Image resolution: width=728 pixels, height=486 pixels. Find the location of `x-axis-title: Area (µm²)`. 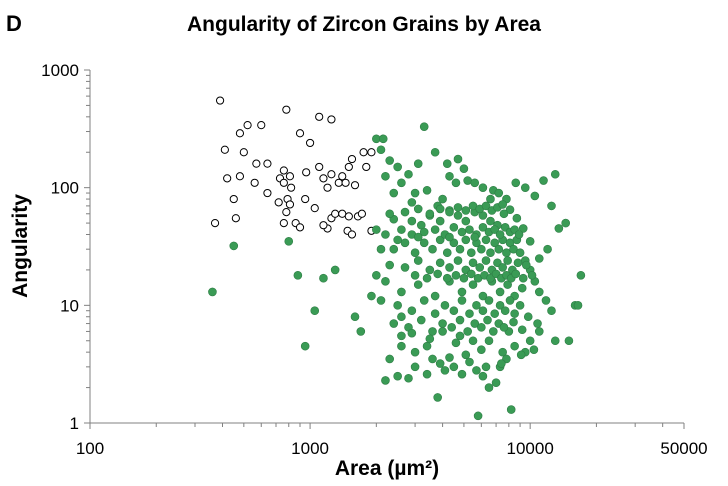

x-axis-title: Area (µm²) is located at coordinates (387, 468).